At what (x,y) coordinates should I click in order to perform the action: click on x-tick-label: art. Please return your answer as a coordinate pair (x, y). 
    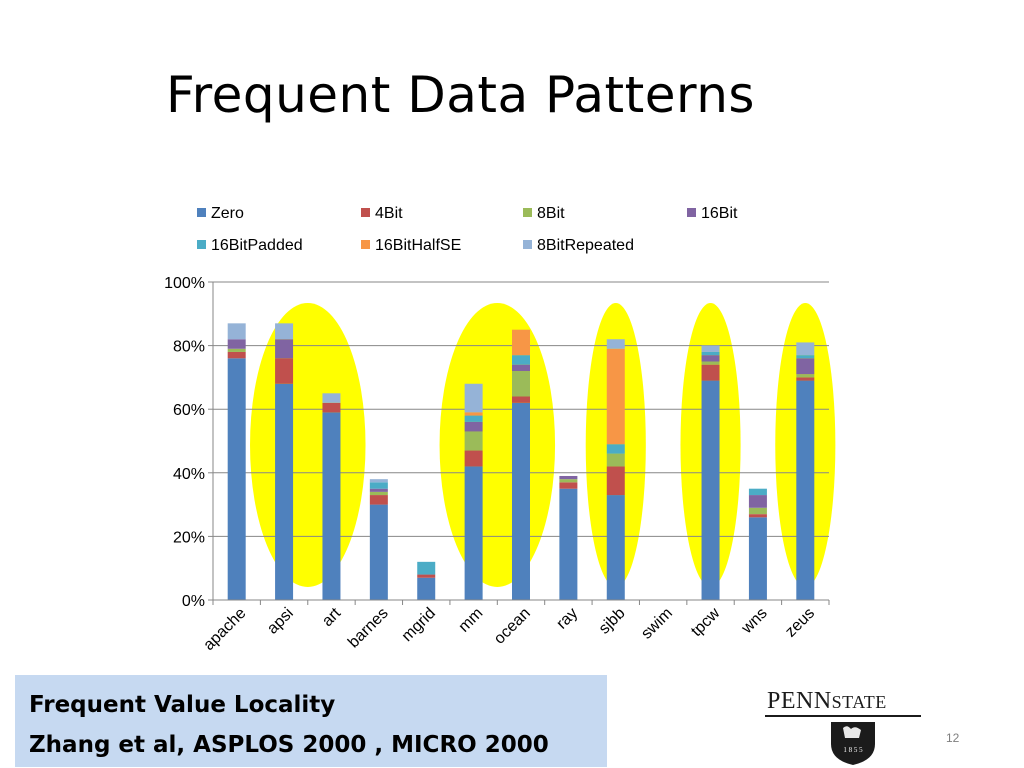
    Looking at the image, I should click on (332, 617).